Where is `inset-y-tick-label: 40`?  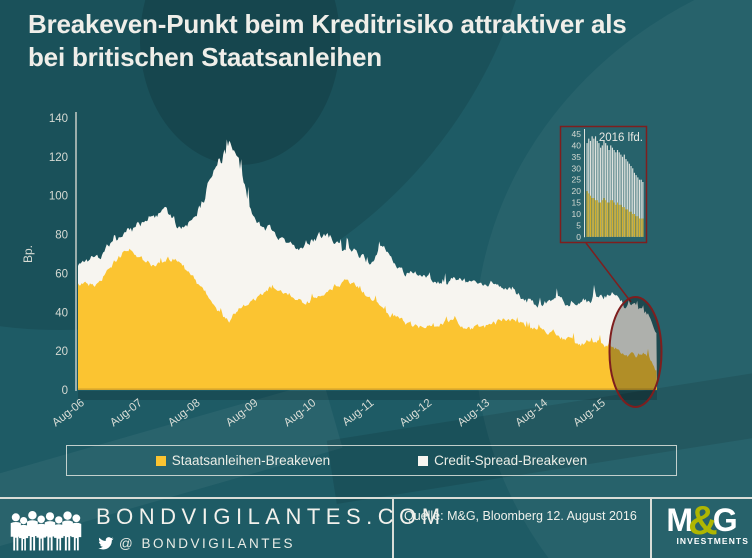 inset-y-tick-label: 40 is located at coordinates (577, 145).